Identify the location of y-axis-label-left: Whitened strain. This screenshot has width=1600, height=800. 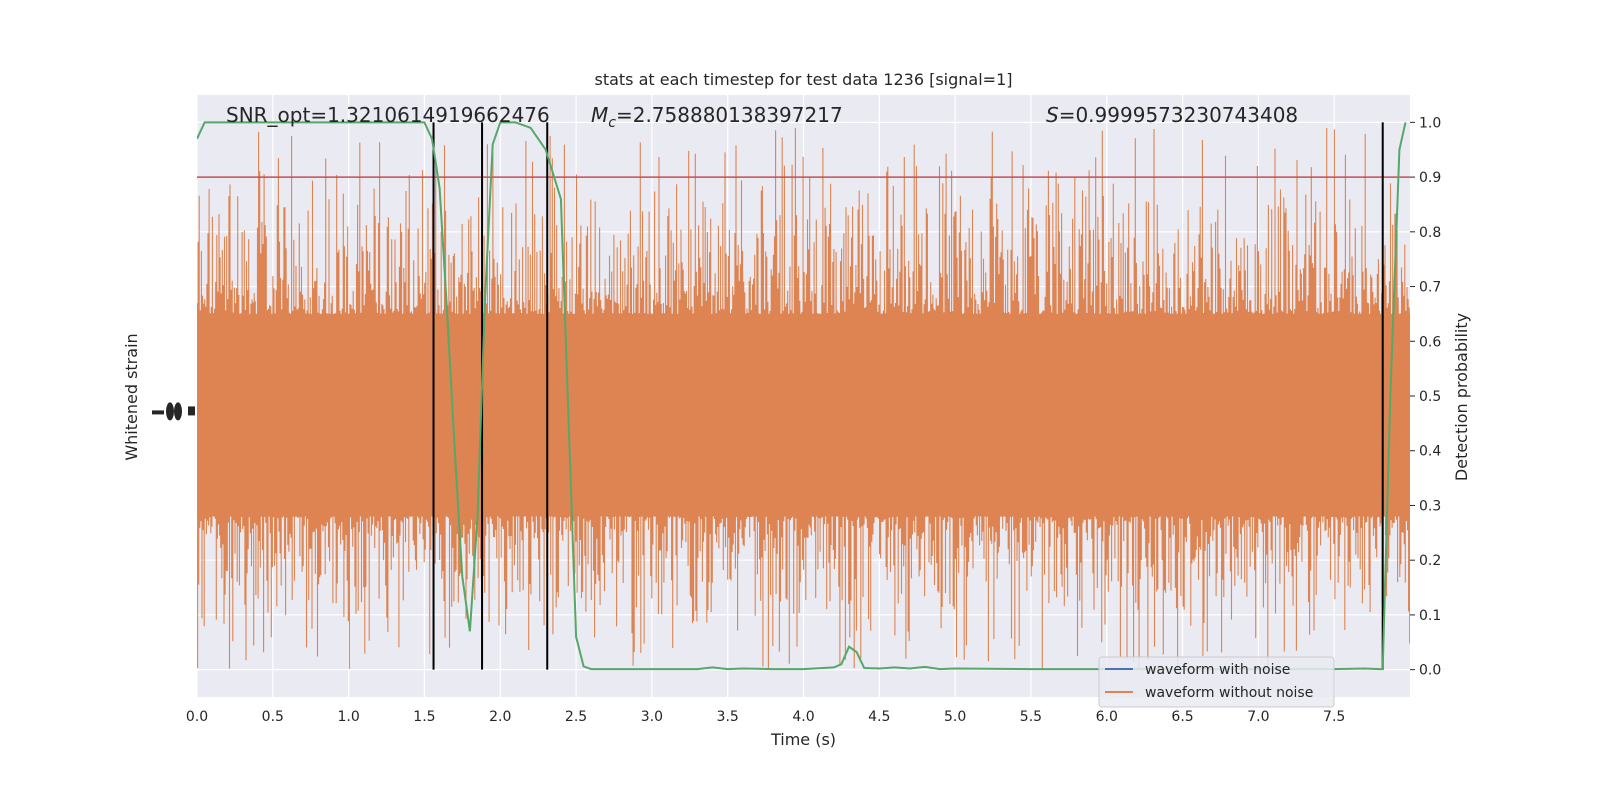
(131, 396).